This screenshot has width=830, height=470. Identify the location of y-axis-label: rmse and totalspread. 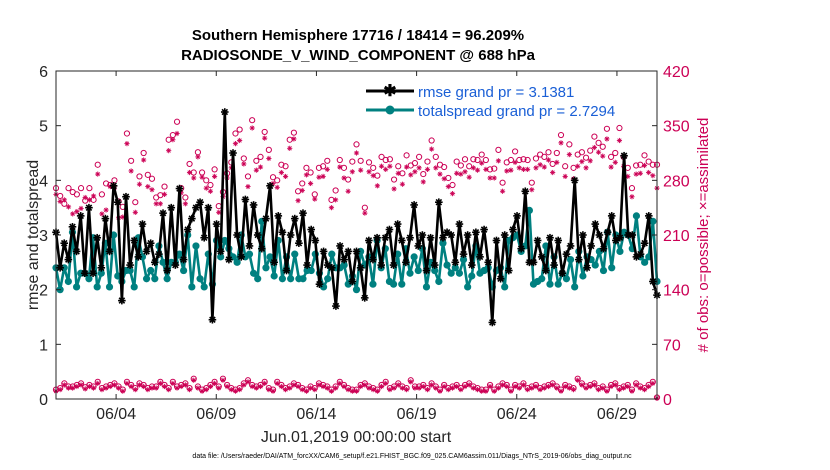
(33, 235).